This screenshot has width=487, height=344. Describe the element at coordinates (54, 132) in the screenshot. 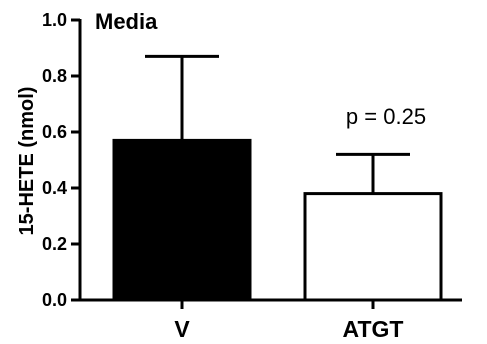

I see `y-tick-label-3: 0.6` at that location.